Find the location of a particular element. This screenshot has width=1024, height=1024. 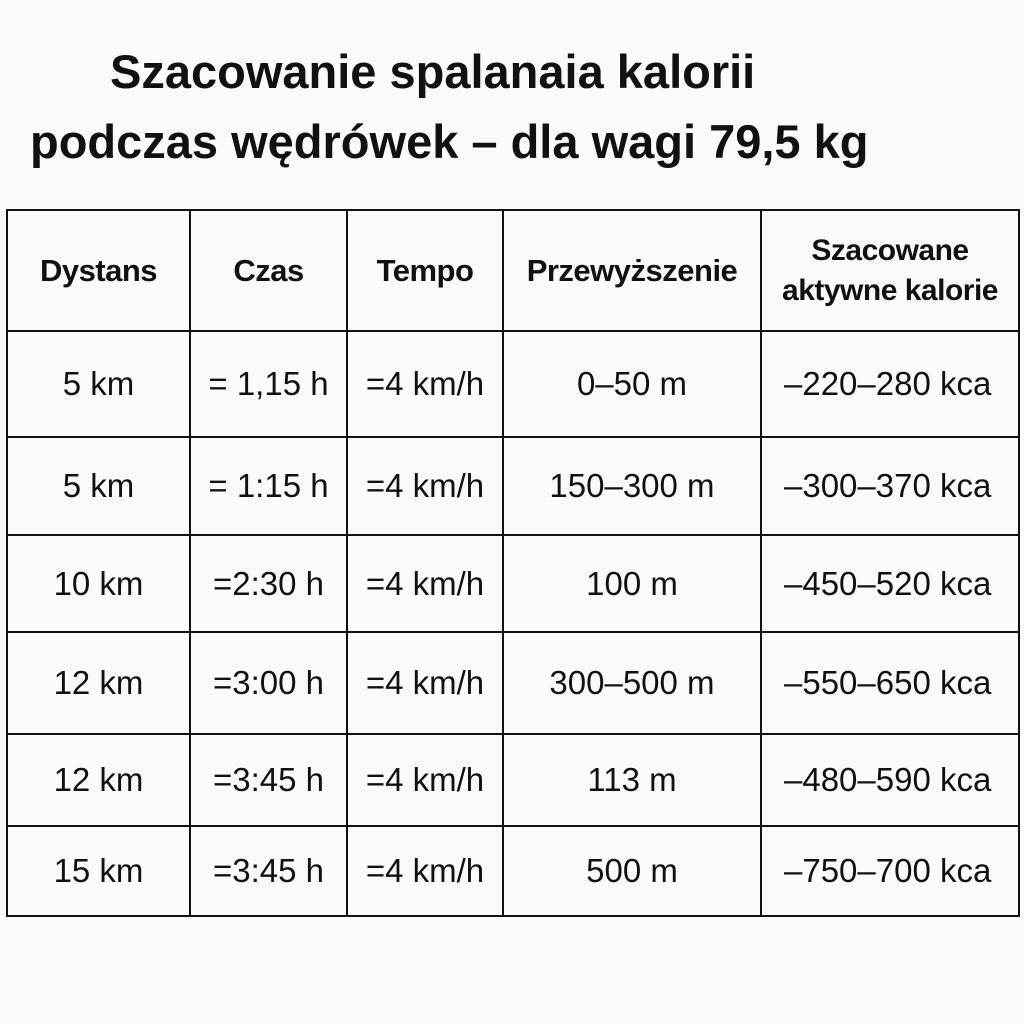

cell-calories: –480–590 kca is located at coordinates (890, 780).